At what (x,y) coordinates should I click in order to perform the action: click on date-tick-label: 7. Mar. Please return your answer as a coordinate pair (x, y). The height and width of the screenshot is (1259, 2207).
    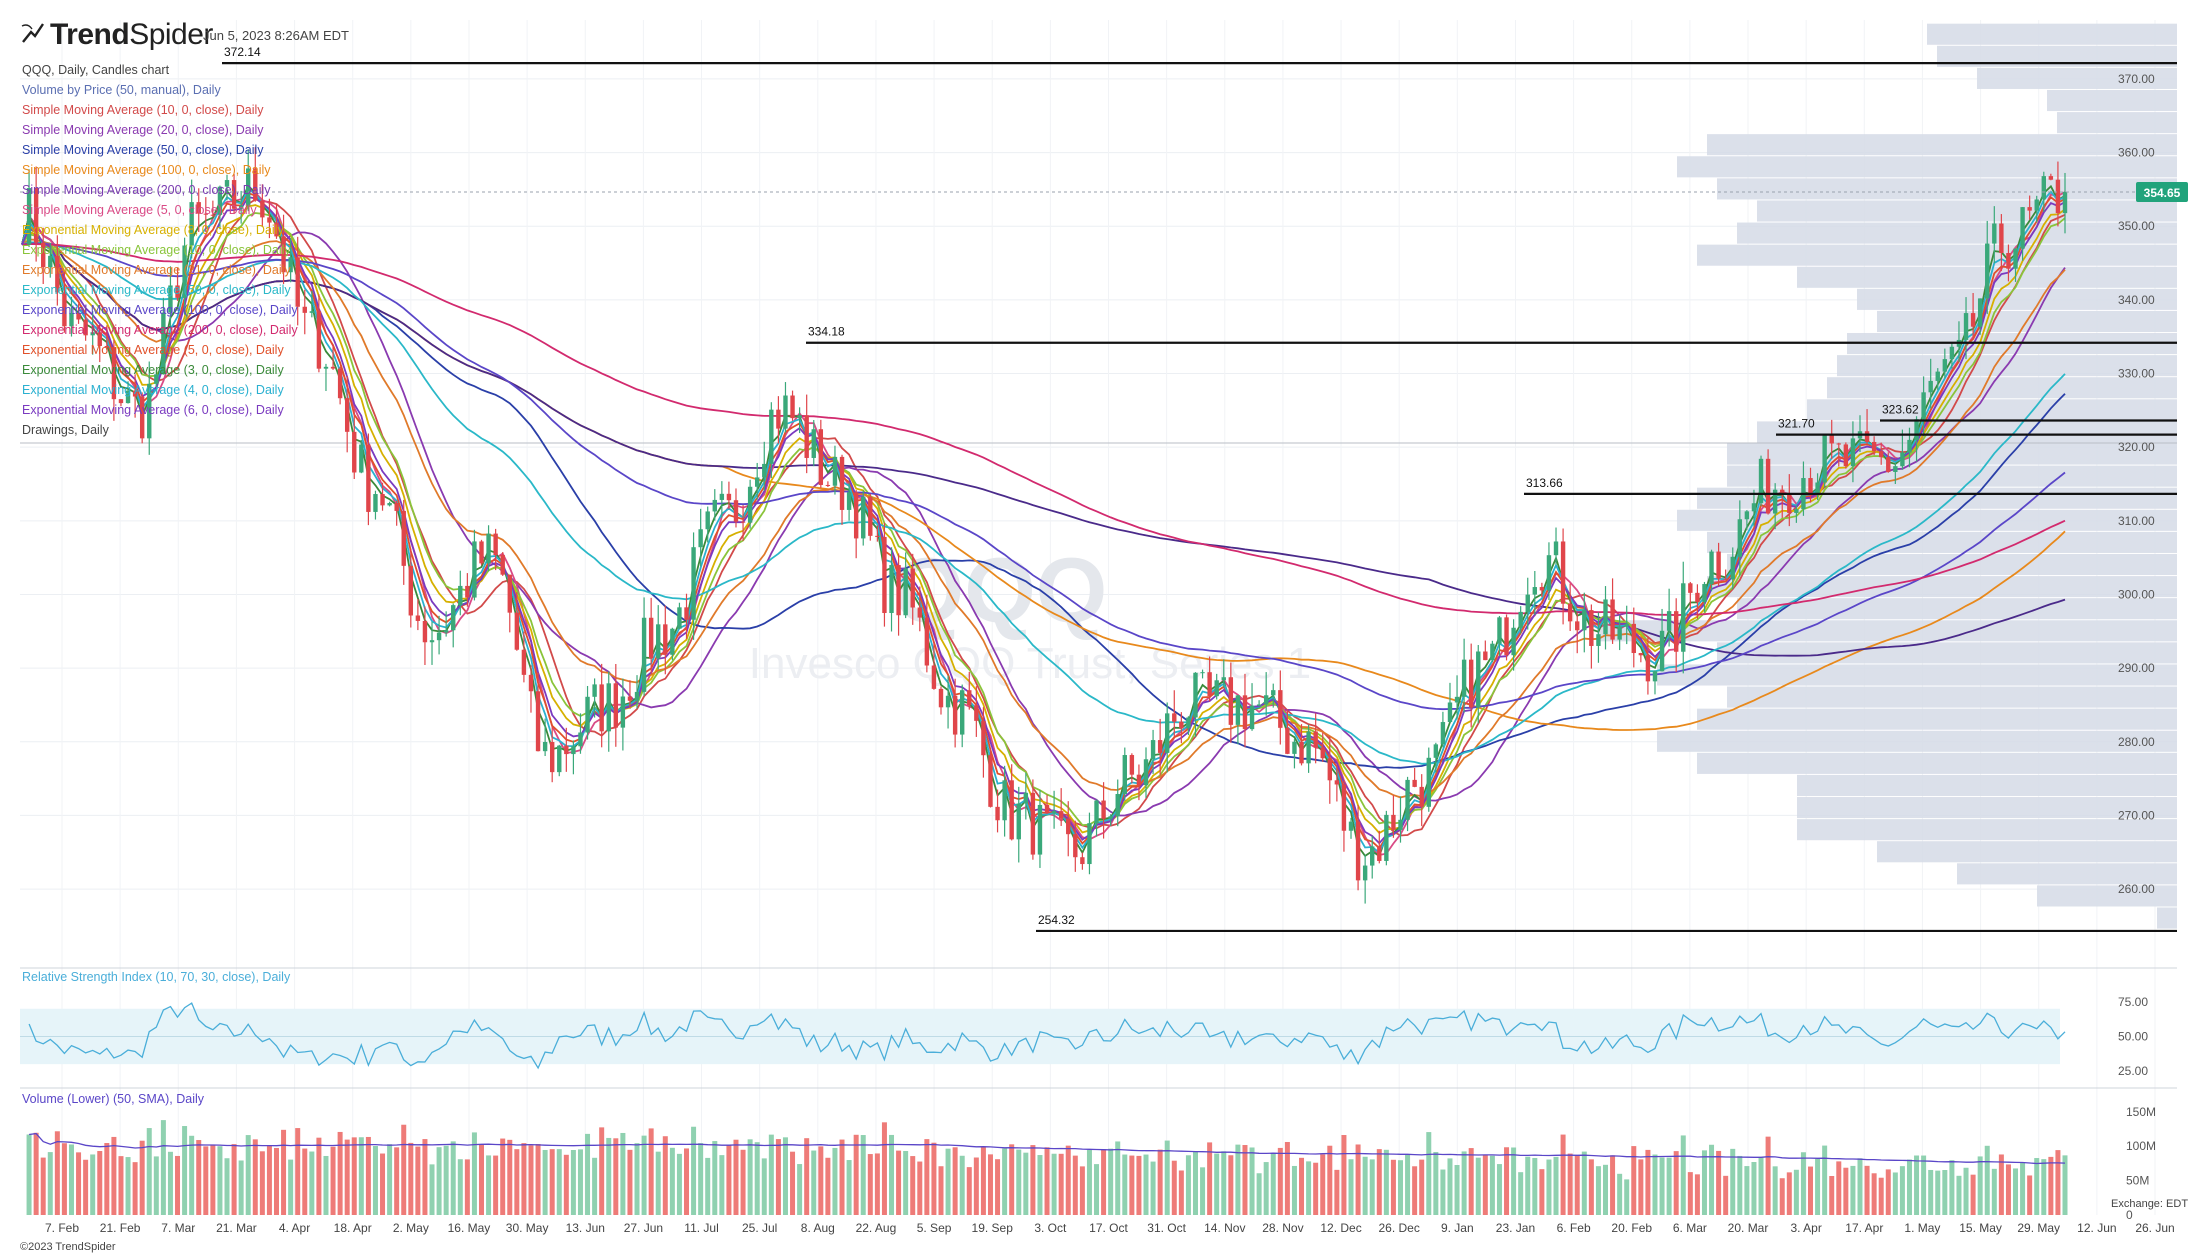
    Looking at the image, I should click on (178, 1228).